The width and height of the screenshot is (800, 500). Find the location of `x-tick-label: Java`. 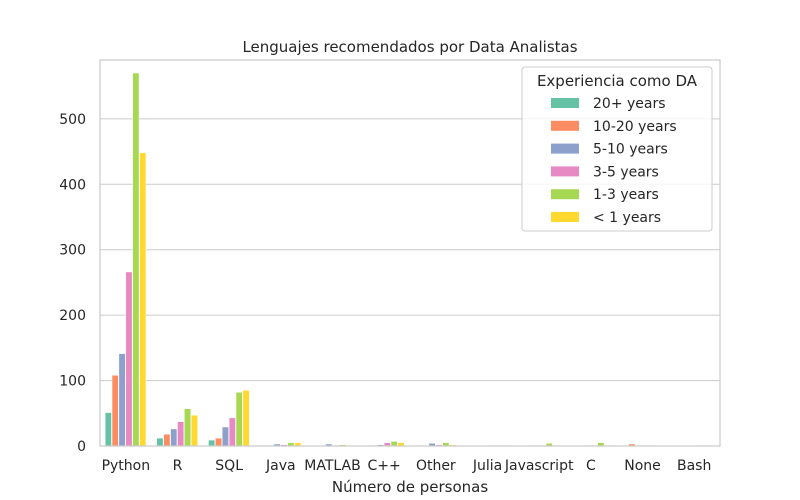

x-tick-label: Java is located at coordinates (280, 466).